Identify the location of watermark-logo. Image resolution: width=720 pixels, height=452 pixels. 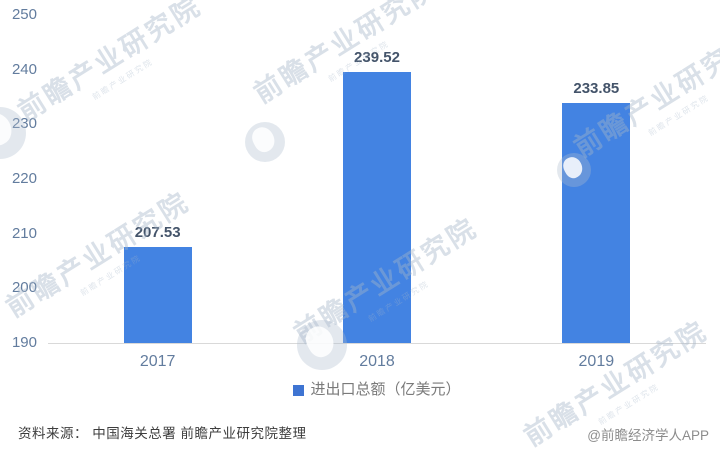
(265, 142).